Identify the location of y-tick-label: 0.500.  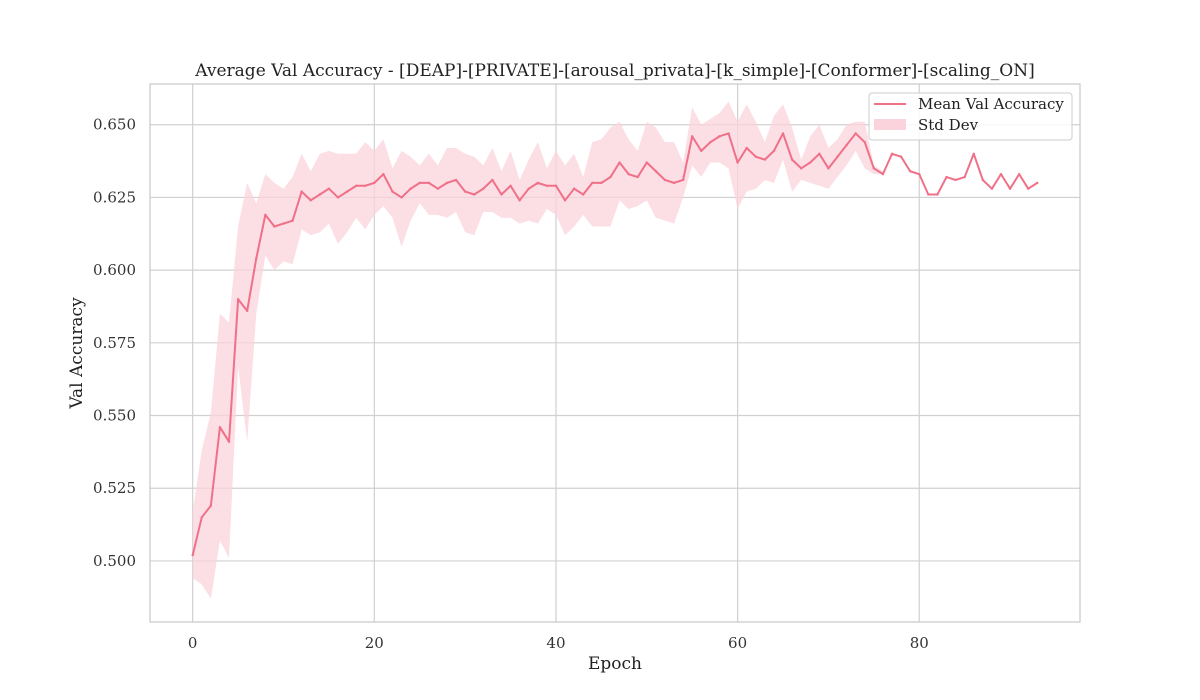
(114, 561).